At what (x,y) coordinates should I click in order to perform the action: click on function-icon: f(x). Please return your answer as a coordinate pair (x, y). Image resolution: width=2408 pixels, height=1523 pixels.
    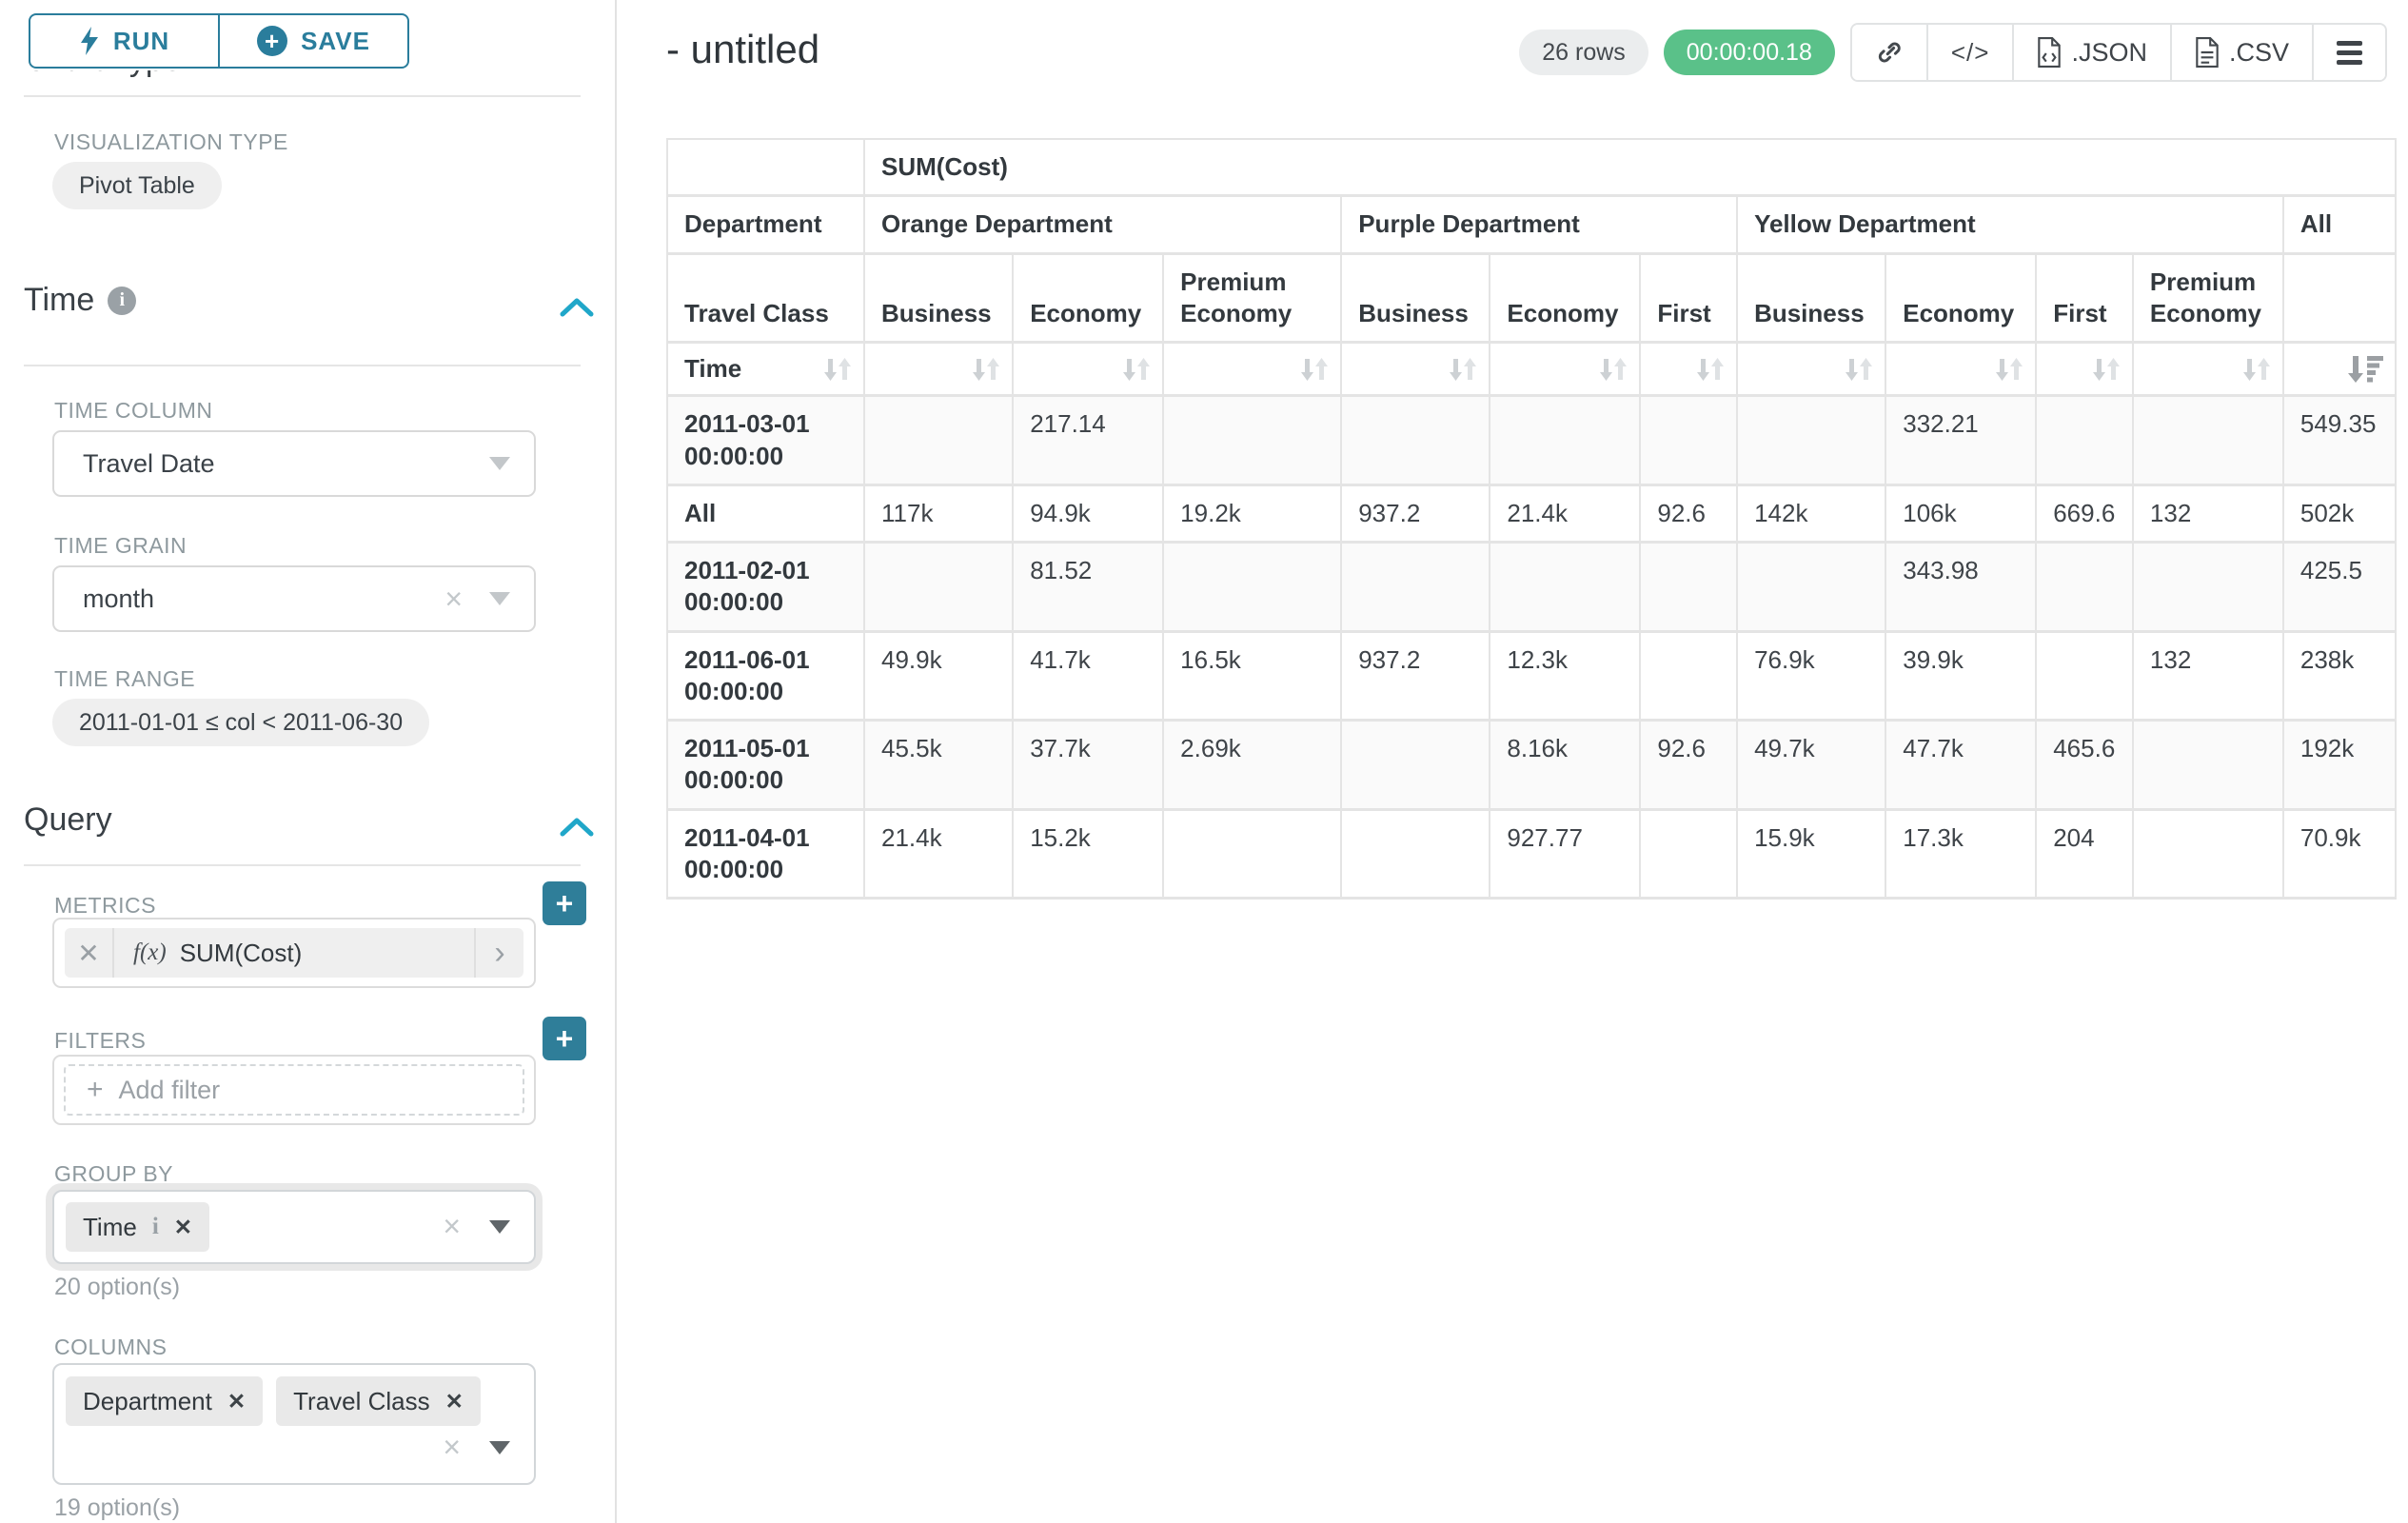
    Looking at the image, I should click on (150, 953).